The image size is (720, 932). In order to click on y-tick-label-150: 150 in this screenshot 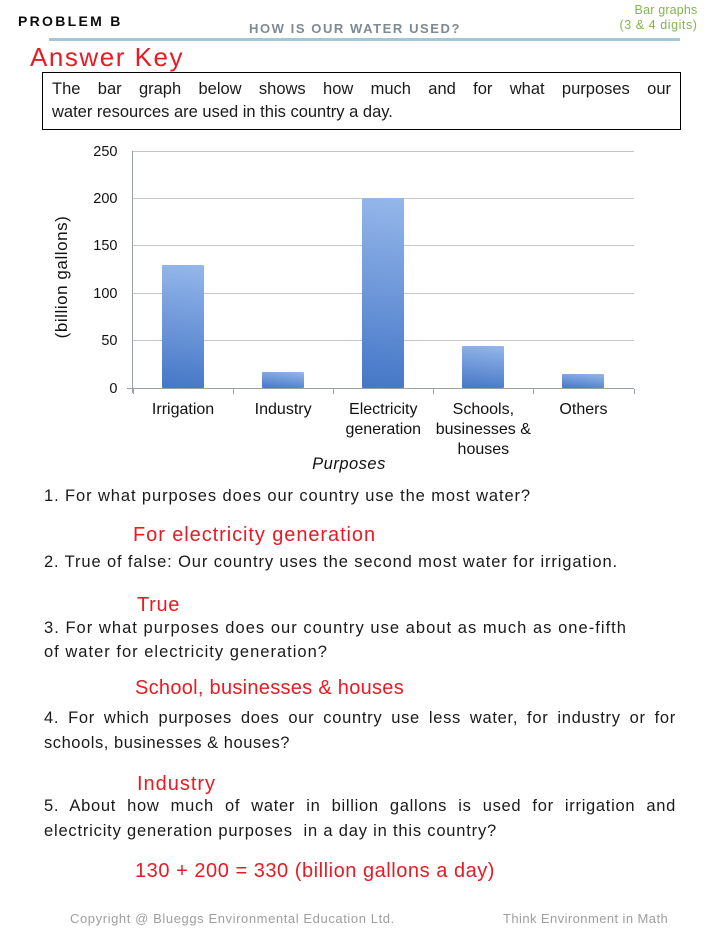, I will do `click(105, 246)`.